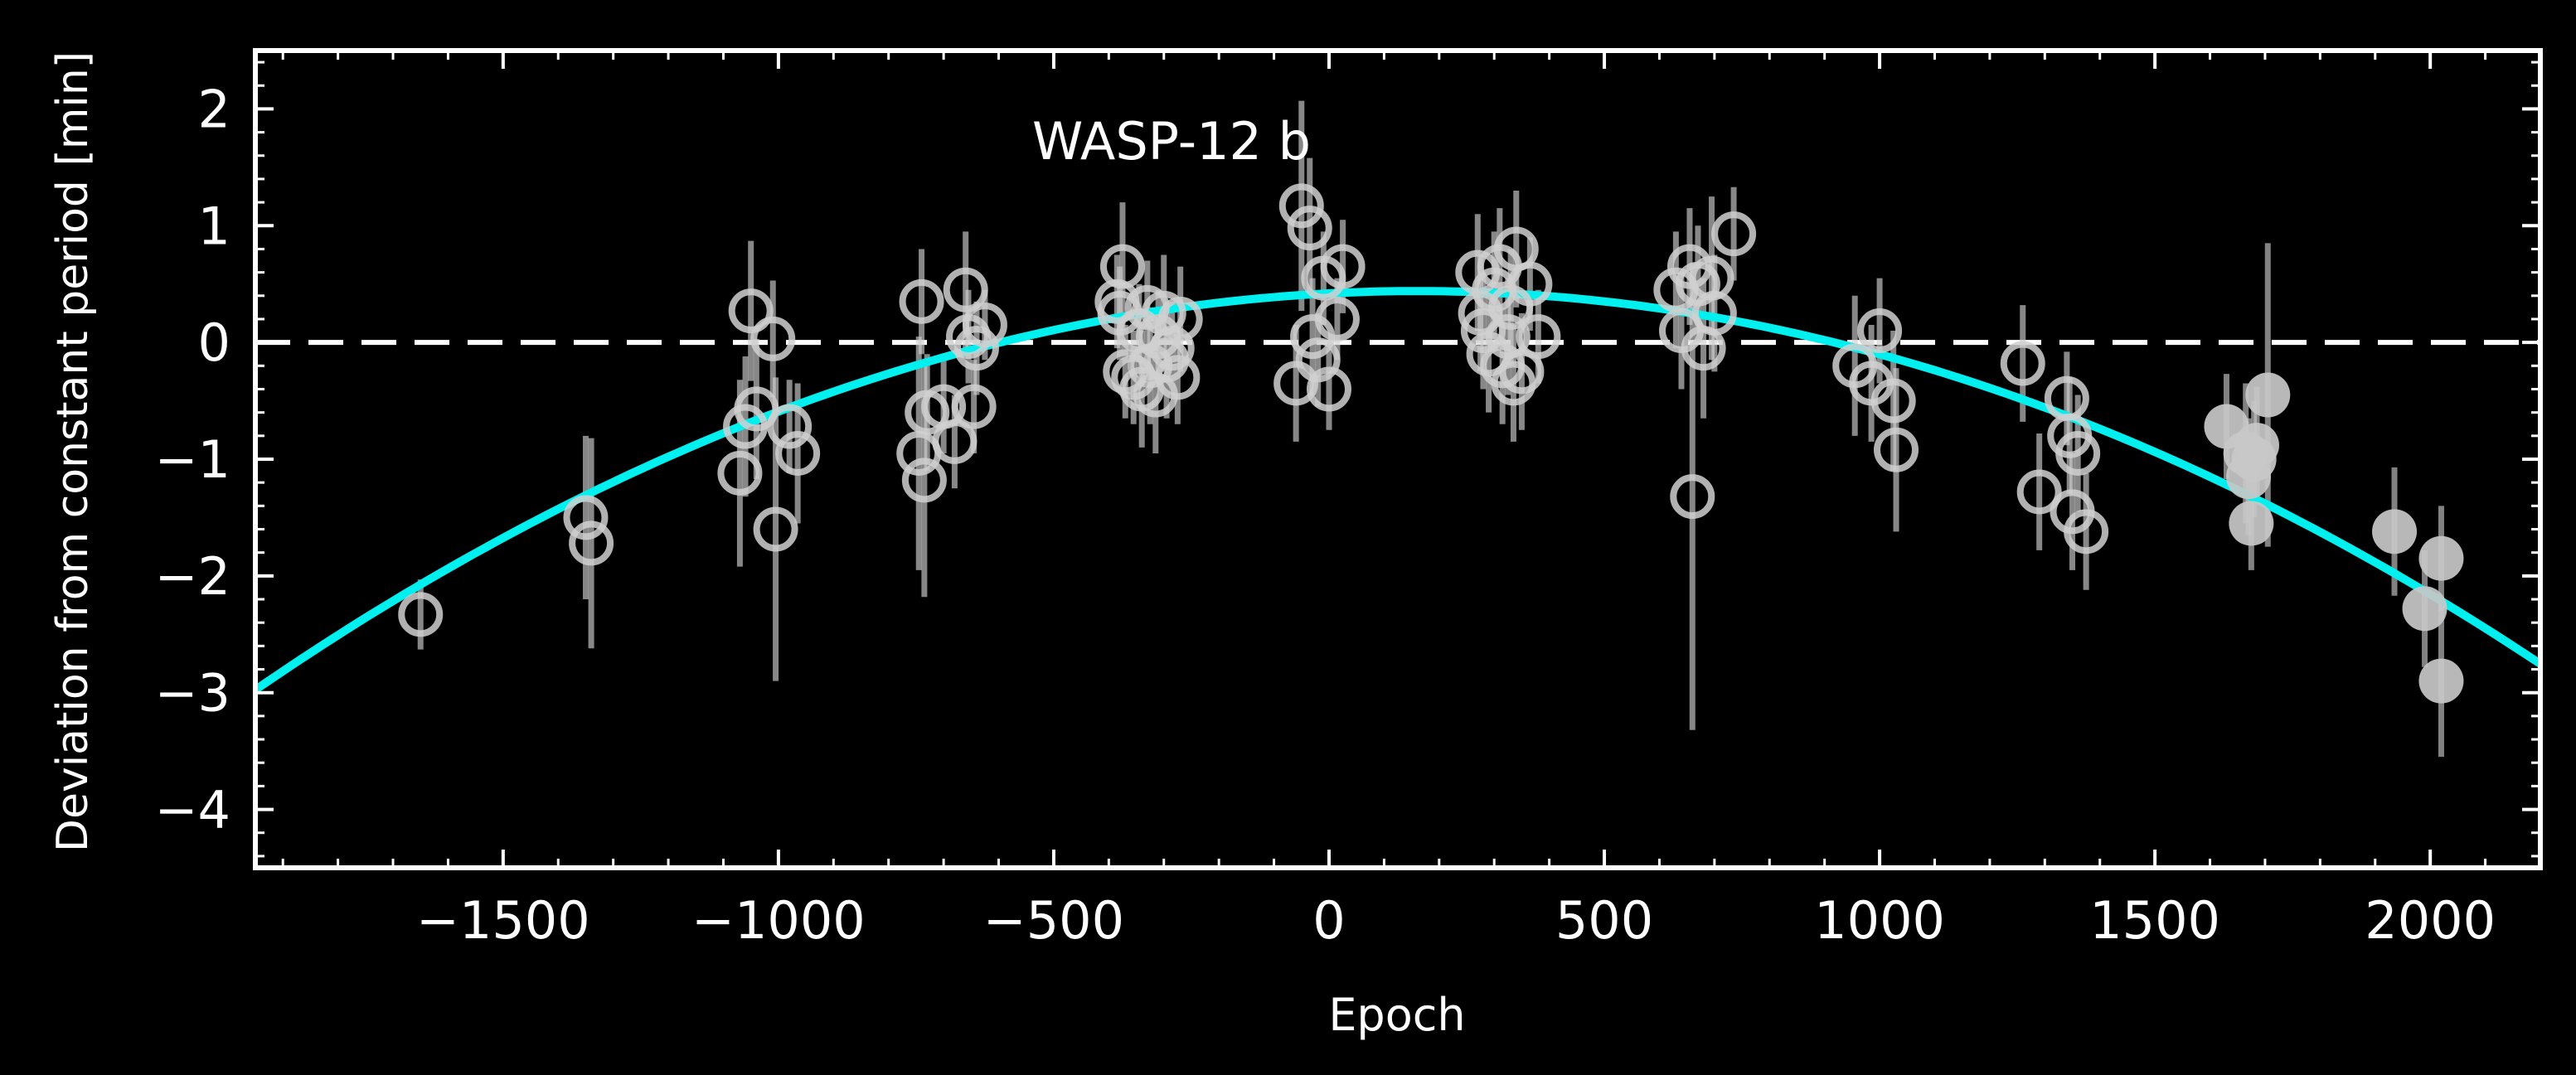  Describe the element at coordinates (192, 810) in the screenshot. I see `y-tick-label: −4` at that location.